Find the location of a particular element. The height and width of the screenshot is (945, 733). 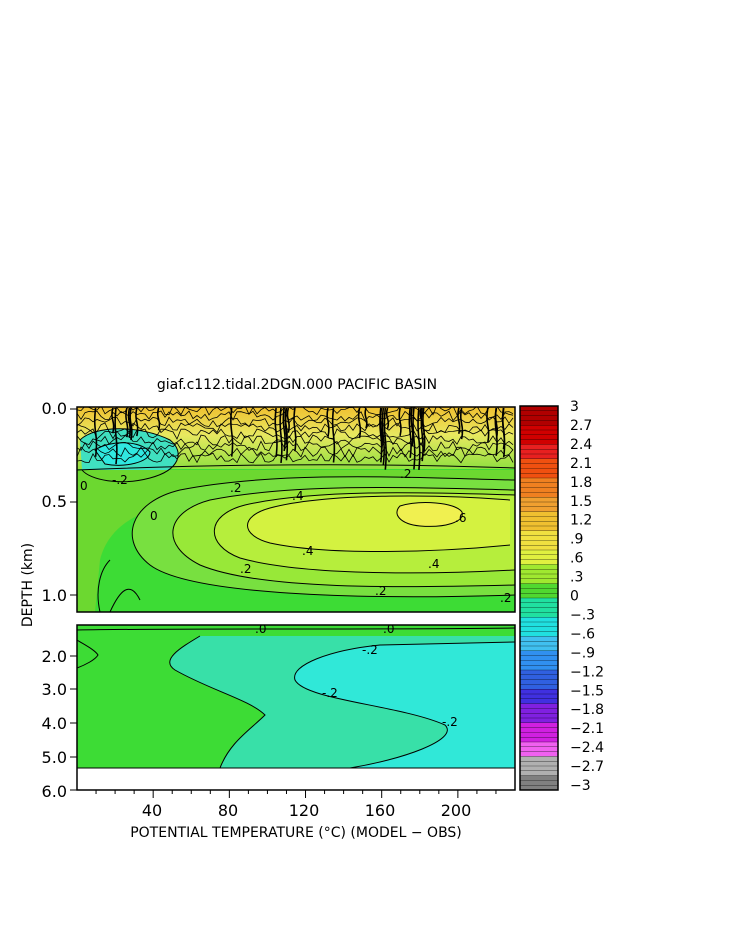

colorbar-tick-label: −2.4 is located at coordinates (587, 748).